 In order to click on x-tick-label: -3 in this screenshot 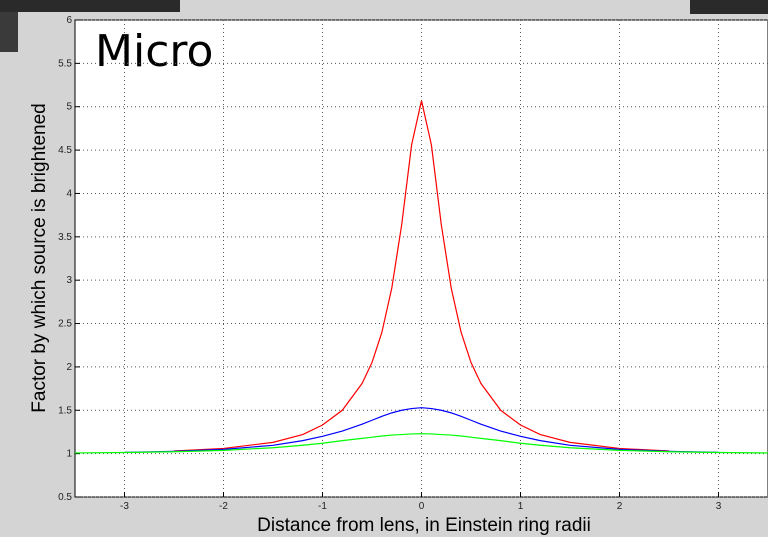, I will do `click(124, 506)`.